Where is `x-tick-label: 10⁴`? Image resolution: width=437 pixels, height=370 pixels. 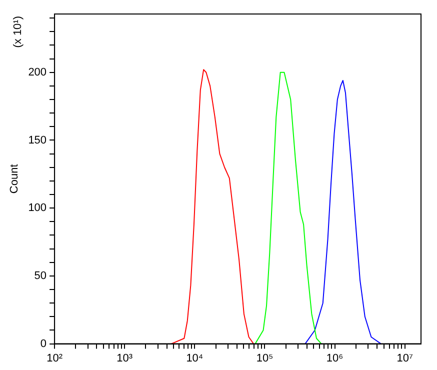
x-tick-label: 10⁴ is located at coordinates (195, 358).